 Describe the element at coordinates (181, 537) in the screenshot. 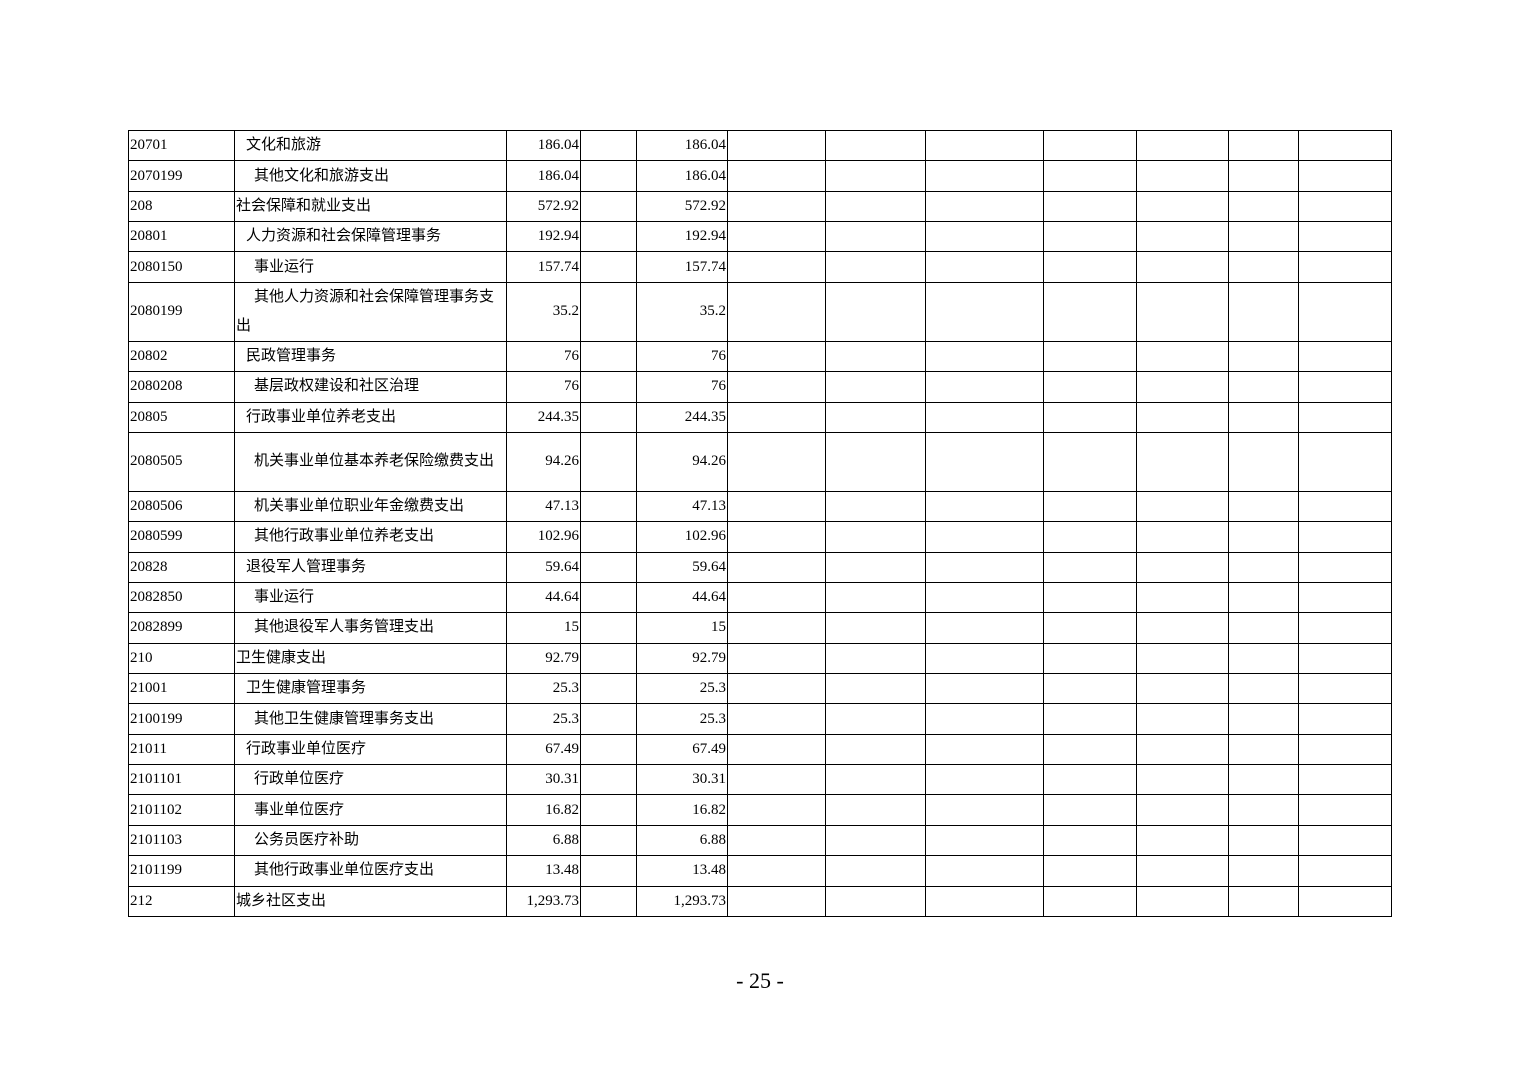

I see `code-cell: 2080599` at that location.